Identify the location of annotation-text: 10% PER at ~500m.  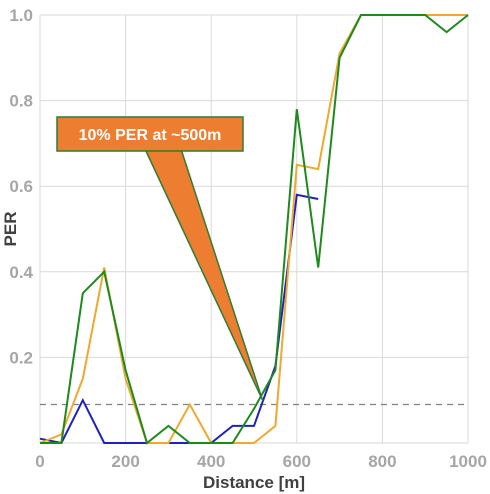
(150, 135).